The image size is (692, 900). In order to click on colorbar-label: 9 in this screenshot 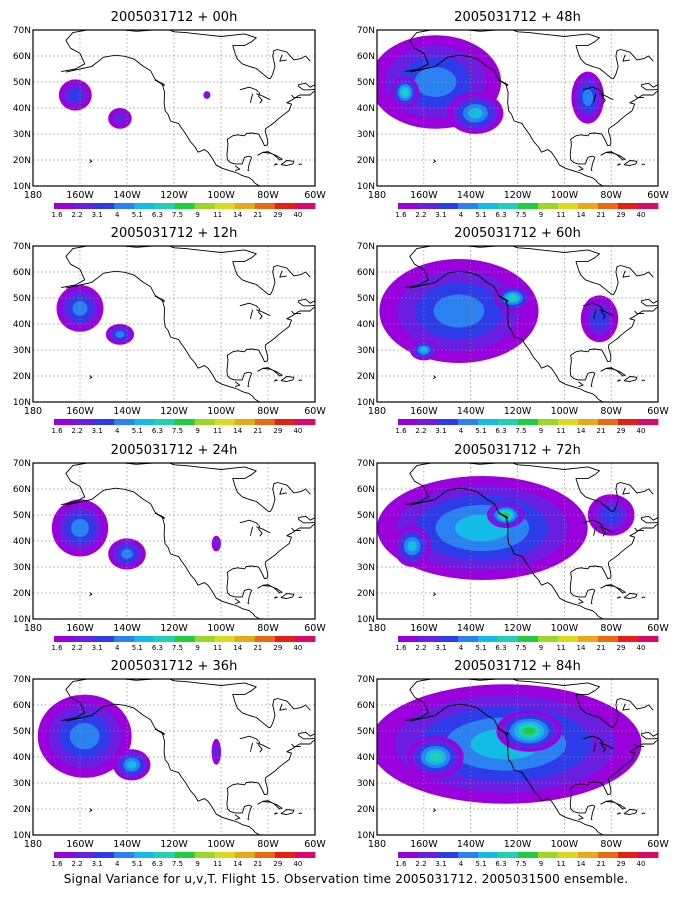, I will do `click(197, 215)`.